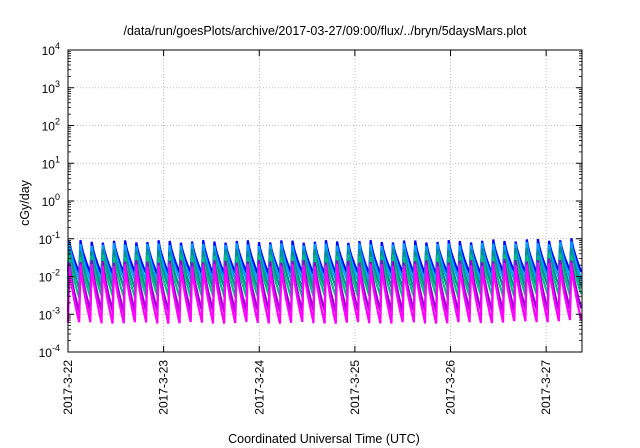  I want to click on x-tick-label: 2017-3-23, so click(164, 387).